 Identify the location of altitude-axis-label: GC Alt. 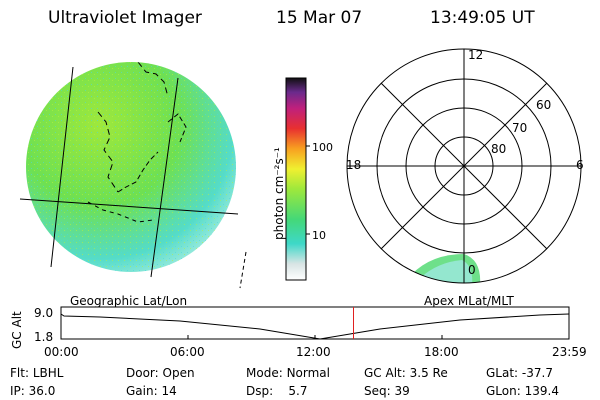
(17, 330).